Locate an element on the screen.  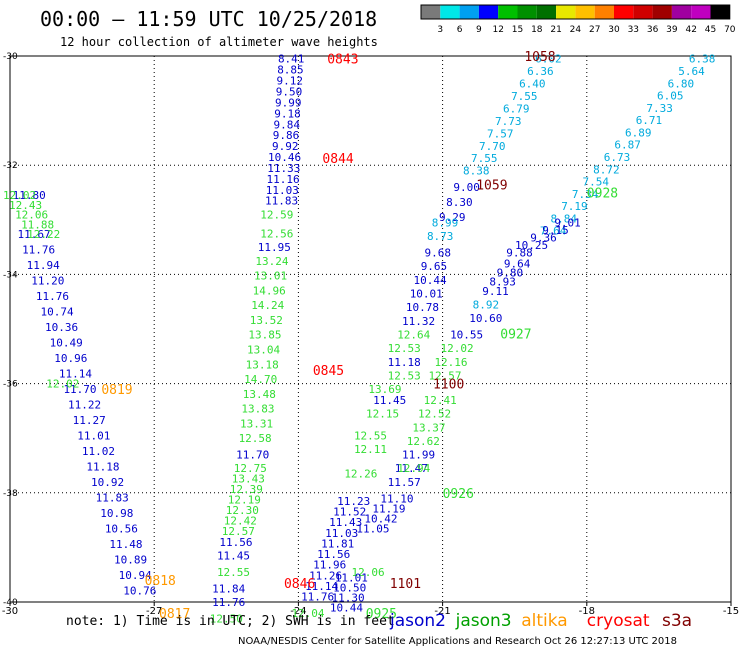
wave-height-label: 10.74 is located at coordinates (56, 312).